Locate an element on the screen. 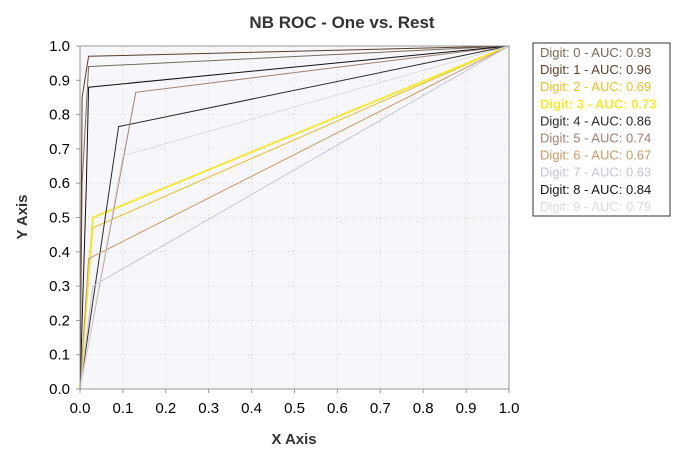  x-tick-label: 0.3 is located at coordinates (208, 408).